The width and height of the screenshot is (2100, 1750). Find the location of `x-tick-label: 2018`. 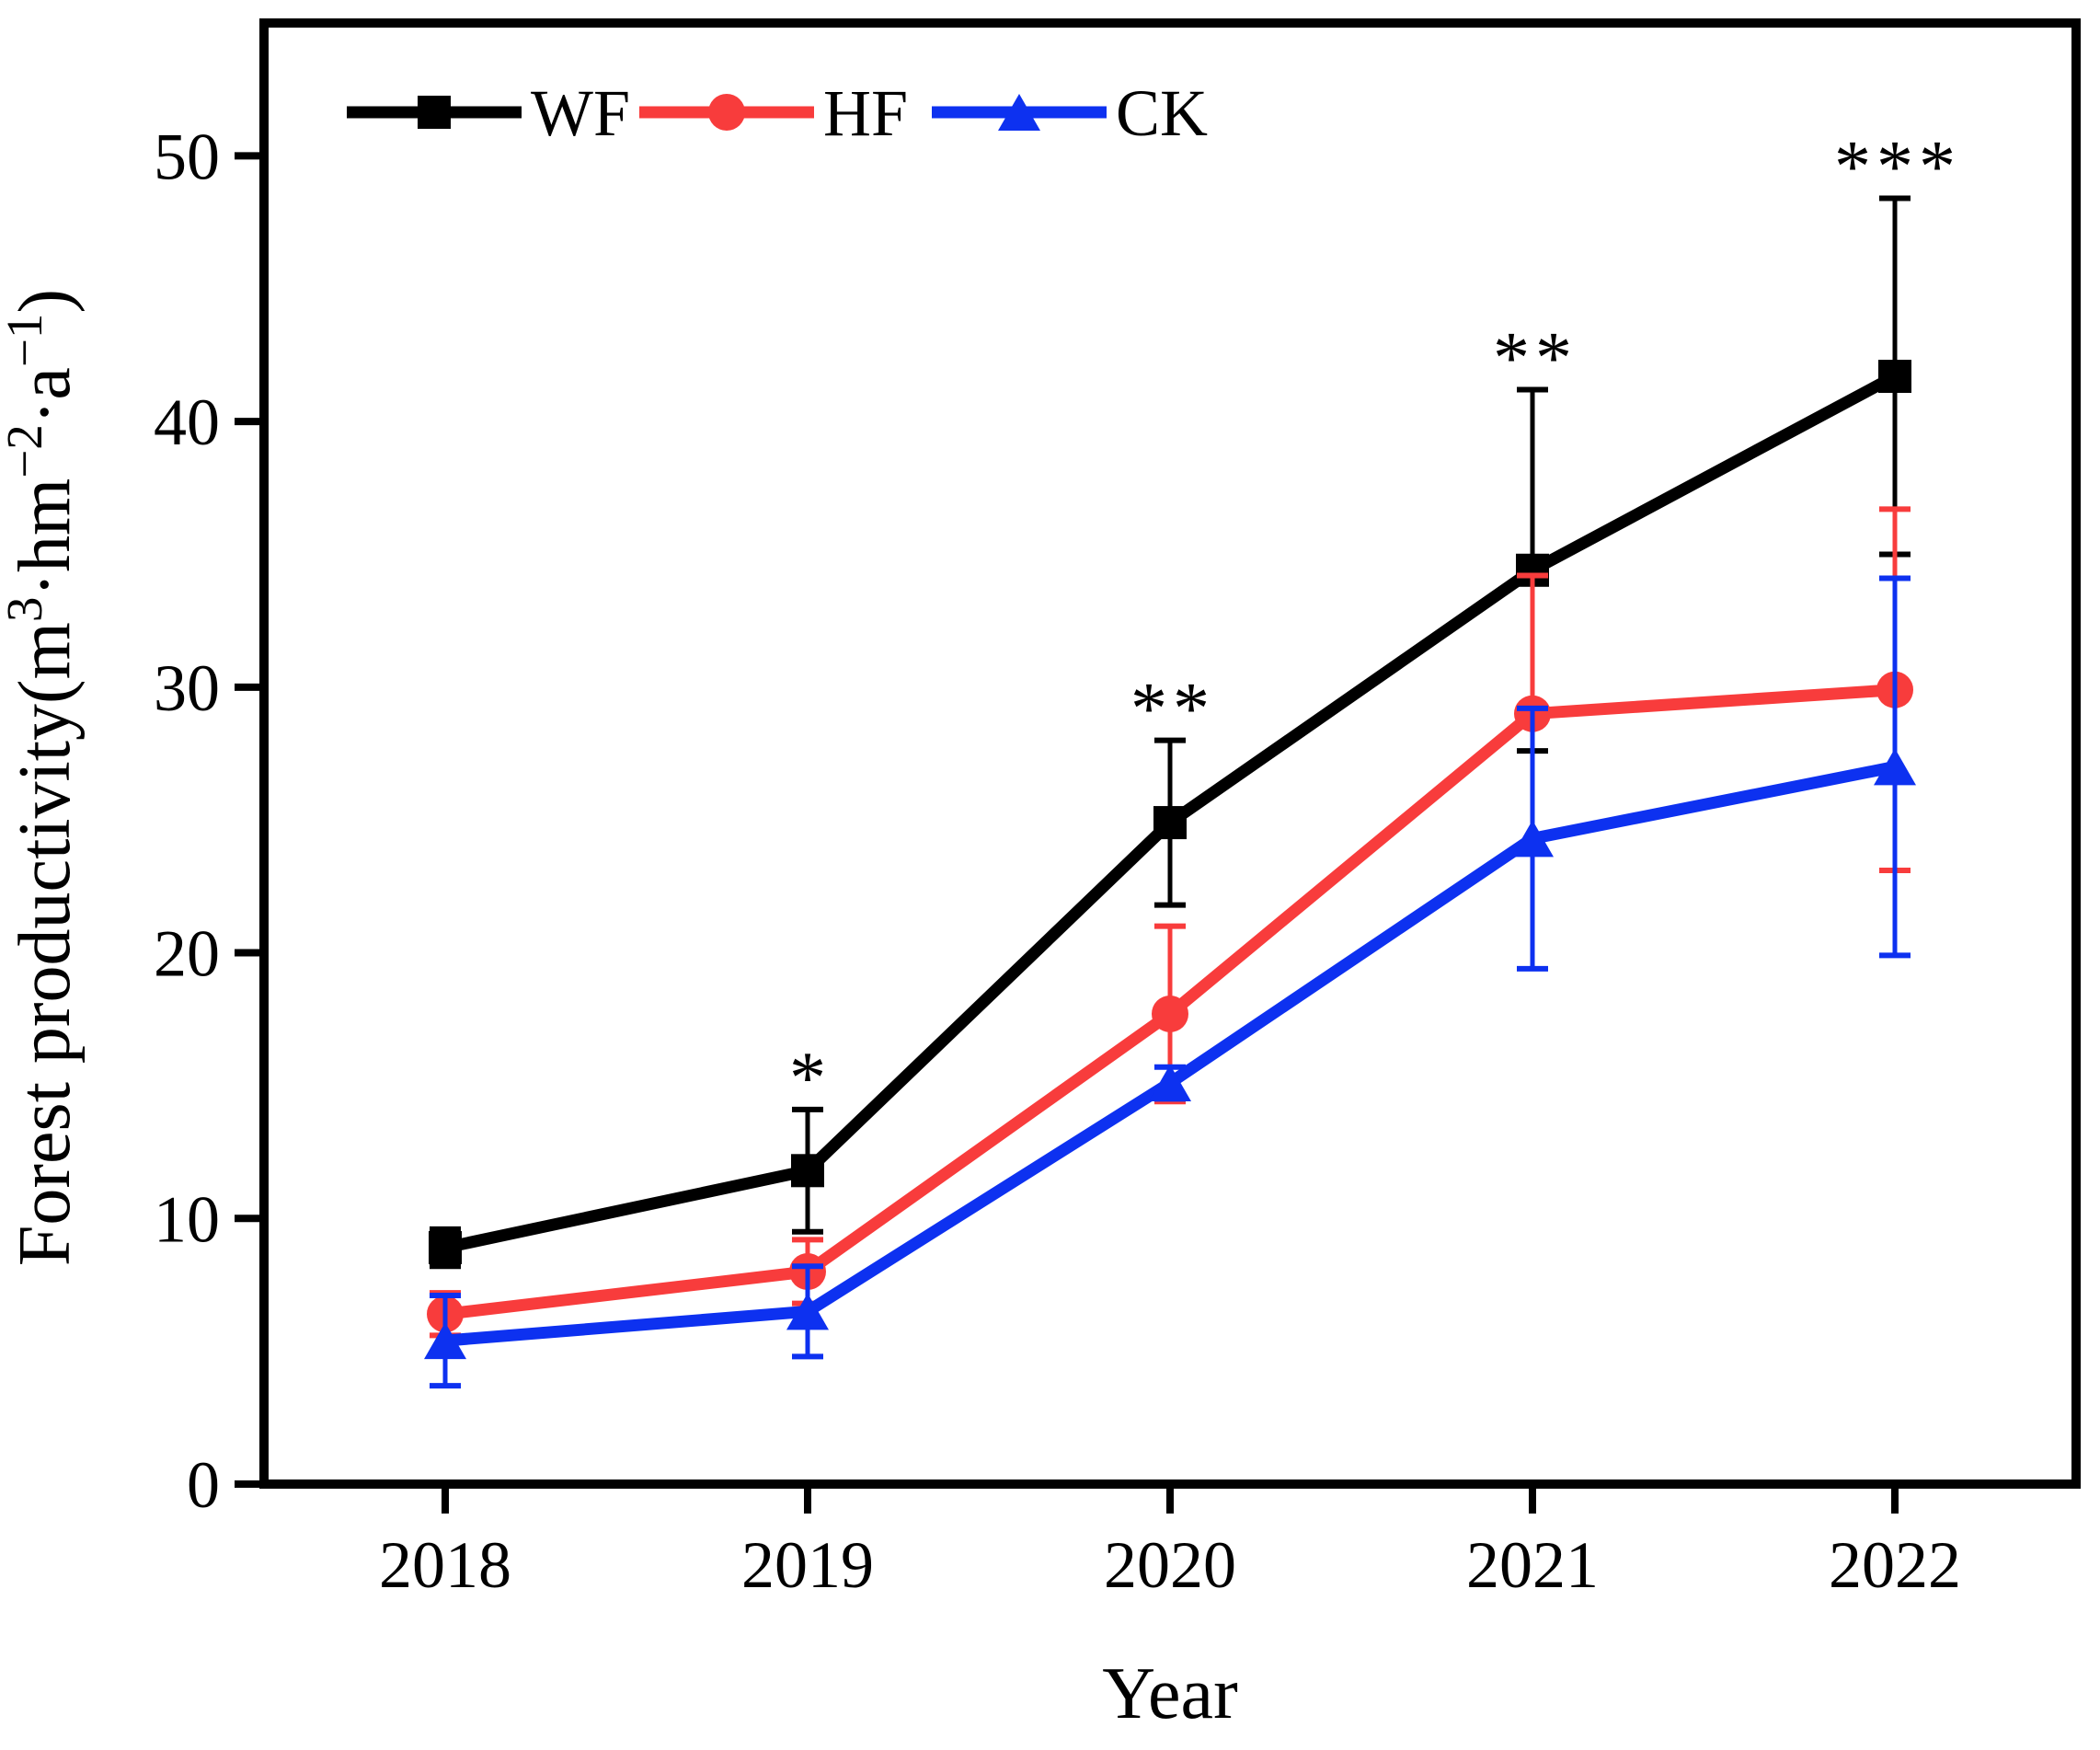

x-tick-label: 2018 is located at coordinates (445, 1565).